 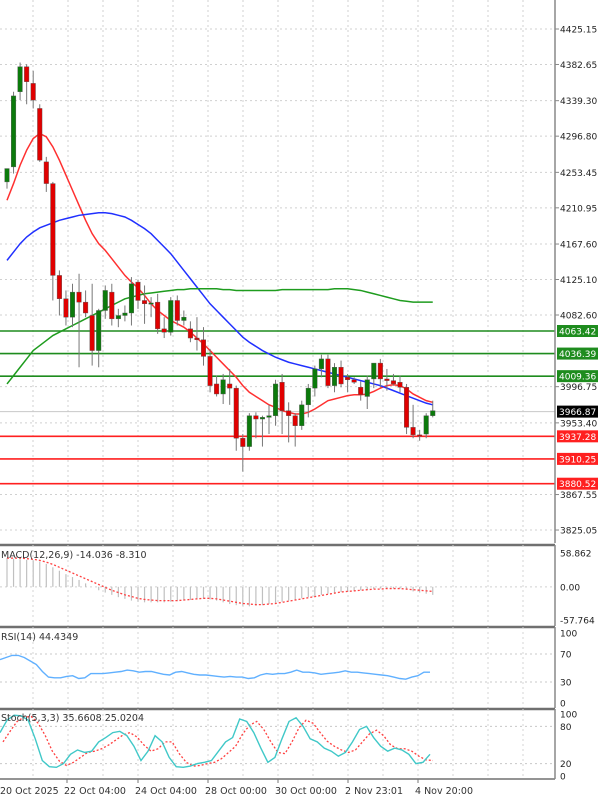 I want to click on rsi-tick-label: 0, so click(x=563, y=705).